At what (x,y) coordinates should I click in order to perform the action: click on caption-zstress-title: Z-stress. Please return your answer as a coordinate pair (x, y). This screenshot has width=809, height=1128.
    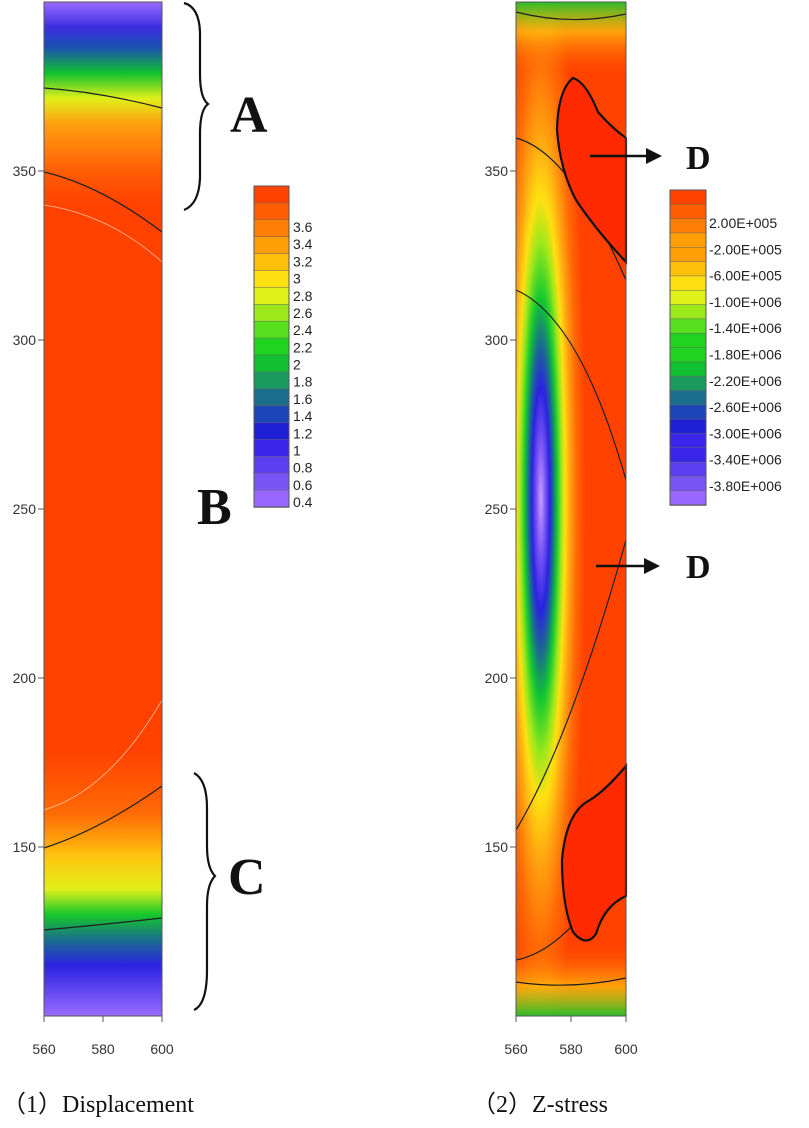
    Looking at the image, I should click on (570, 1105).